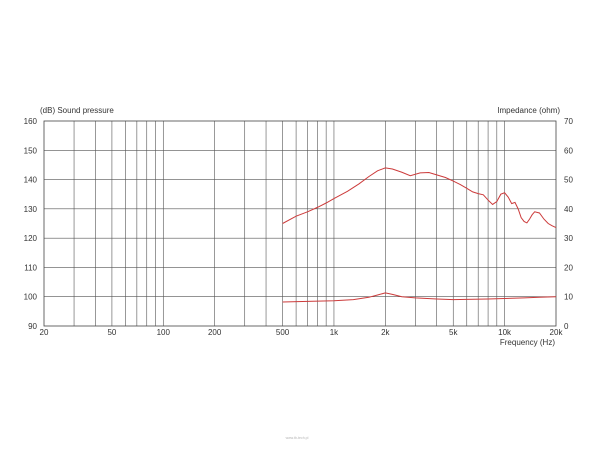 This screenshot has height=450, width=600. What do you see at coordinates (568, 267) in the screenshot?
I see `y-right-tick-label: 20` at bounding box center [568, 267].